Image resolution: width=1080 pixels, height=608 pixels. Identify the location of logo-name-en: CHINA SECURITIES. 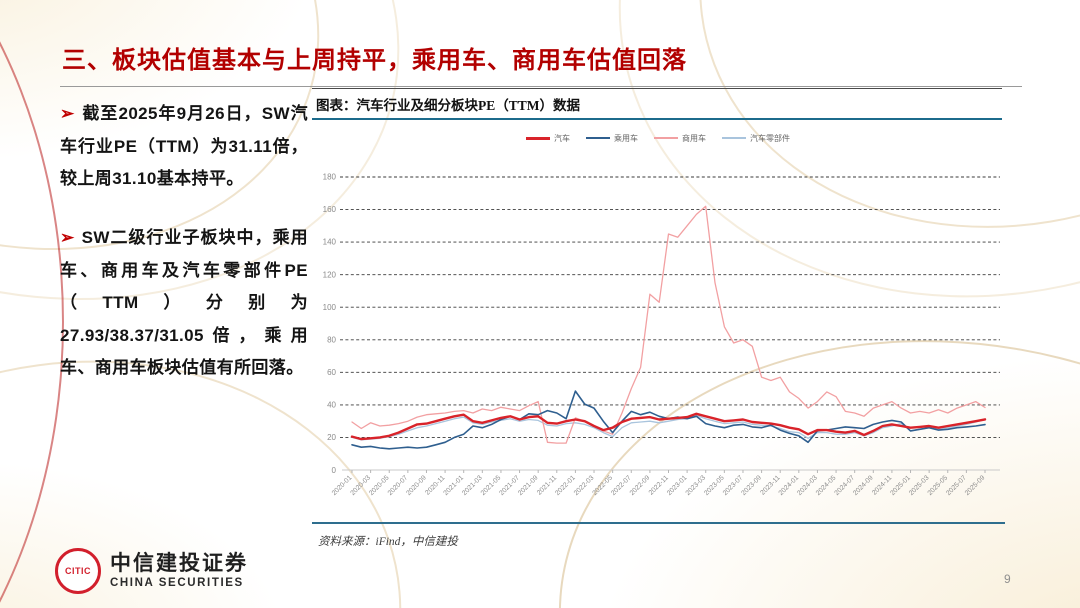
(177, 583).